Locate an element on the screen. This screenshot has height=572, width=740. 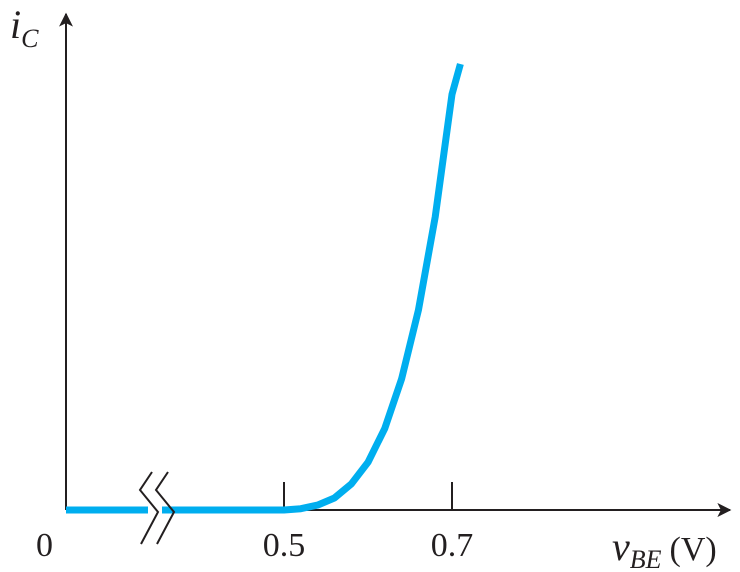
x-ticks is located at coordinates (368, 496).